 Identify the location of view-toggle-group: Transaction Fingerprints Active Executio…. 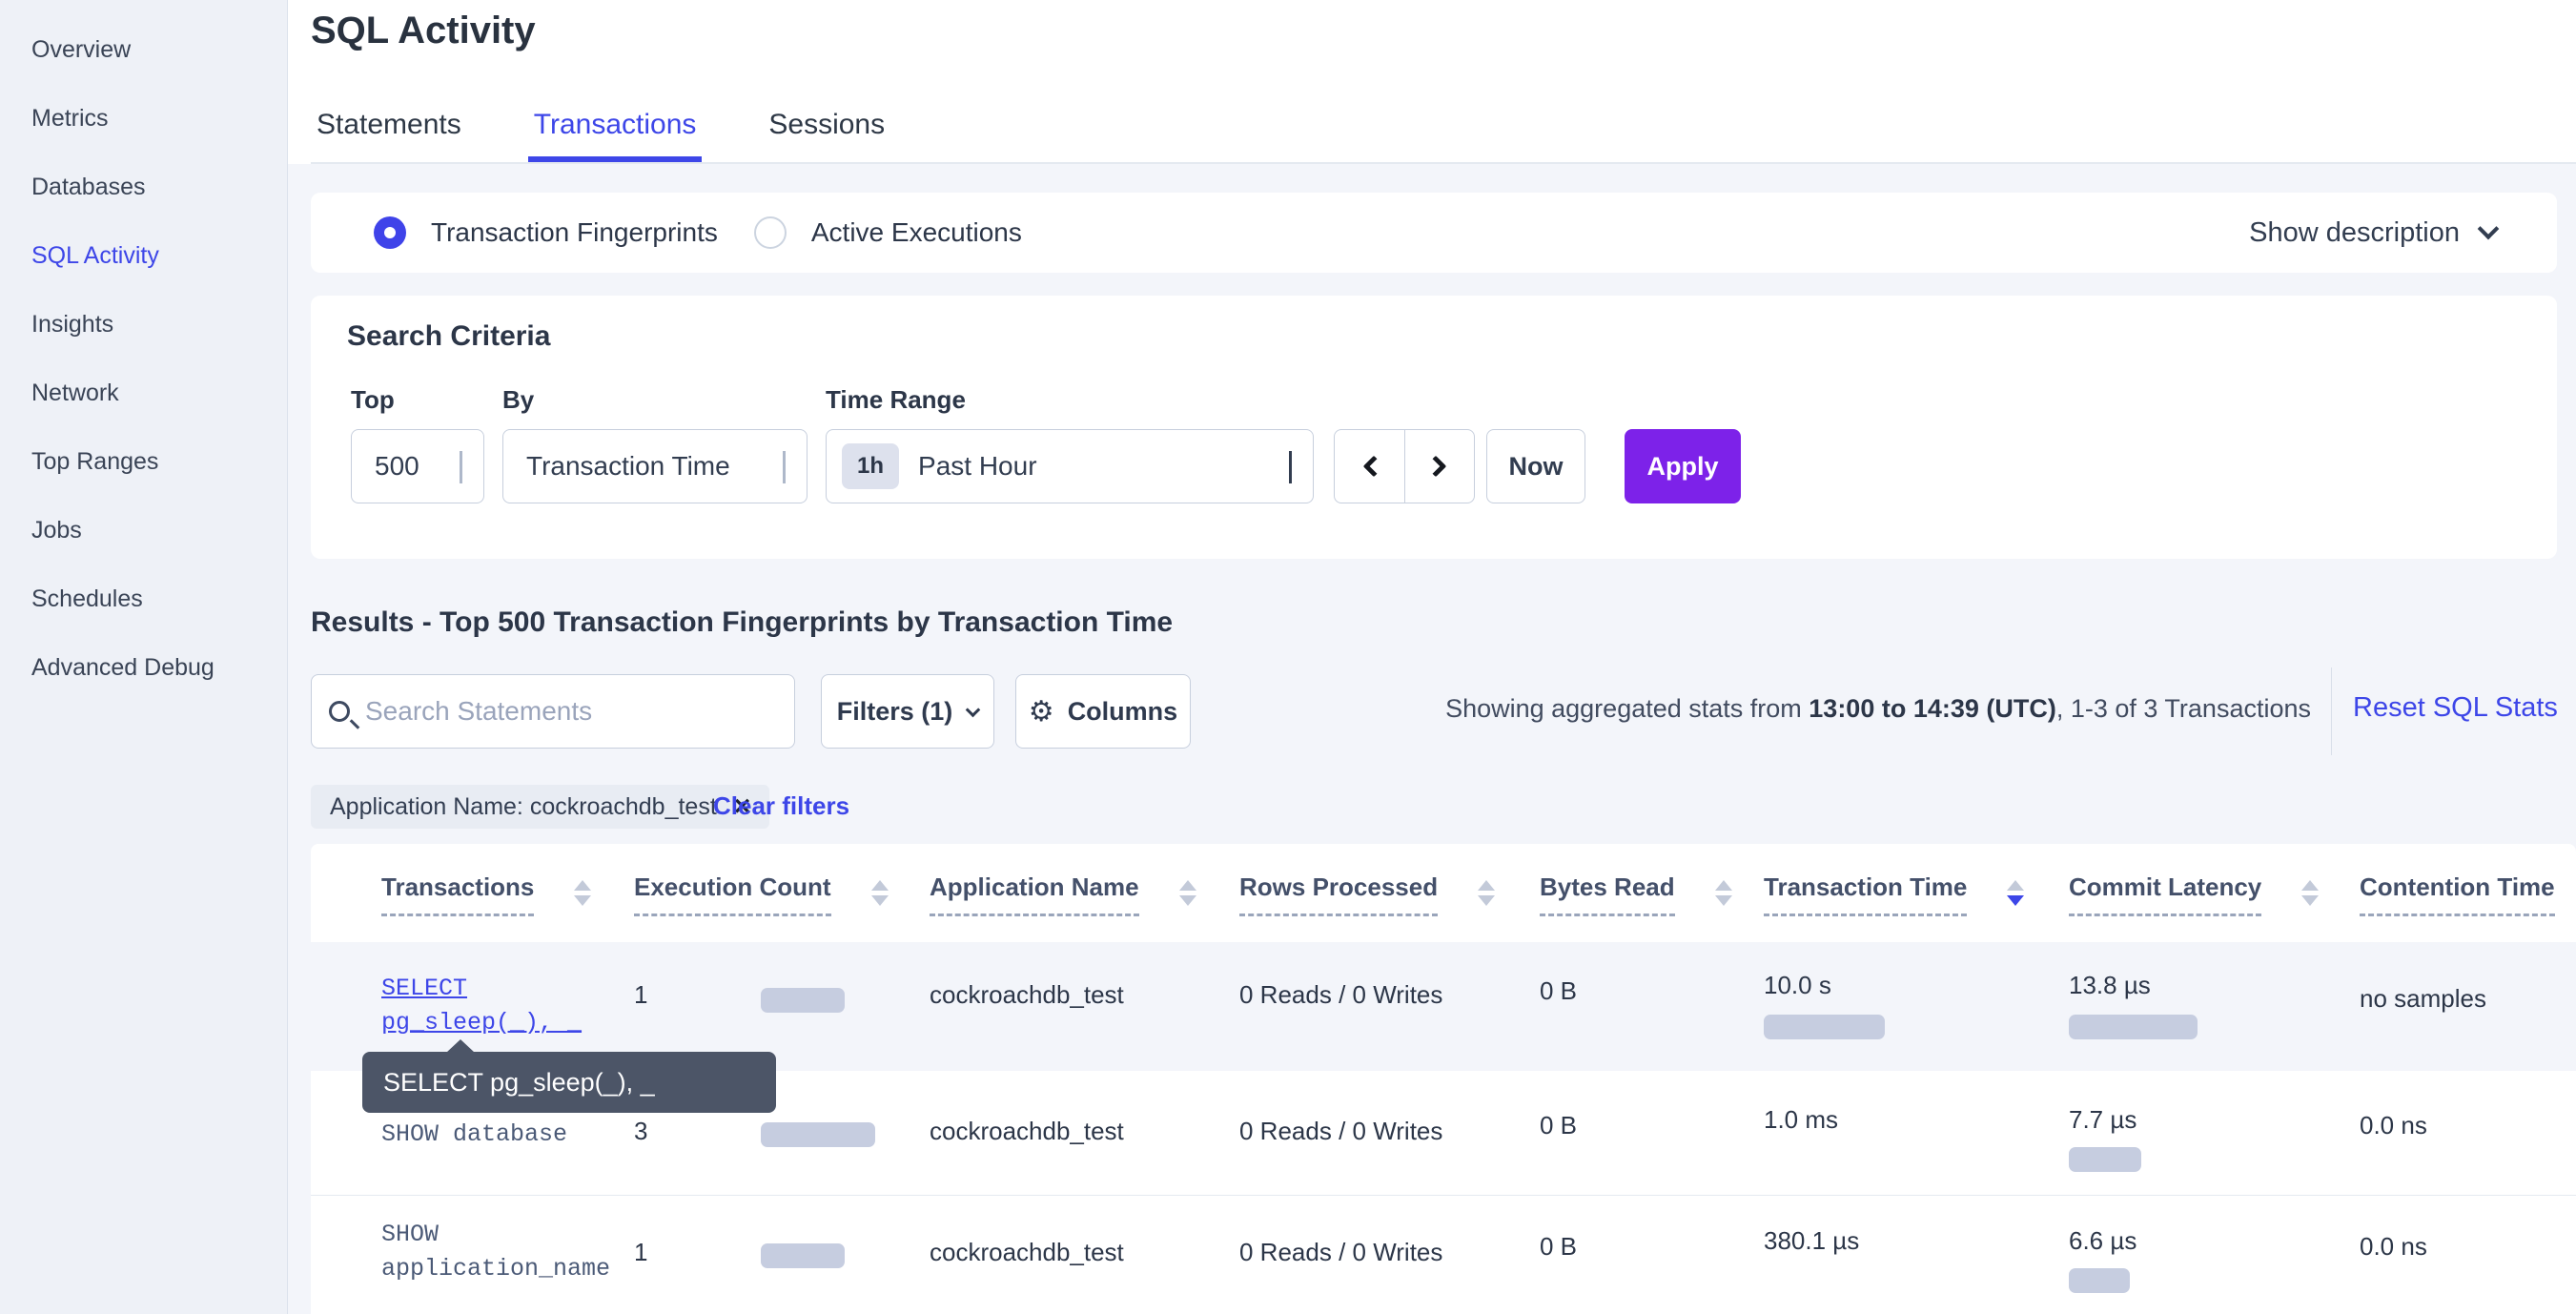
(698, 232).